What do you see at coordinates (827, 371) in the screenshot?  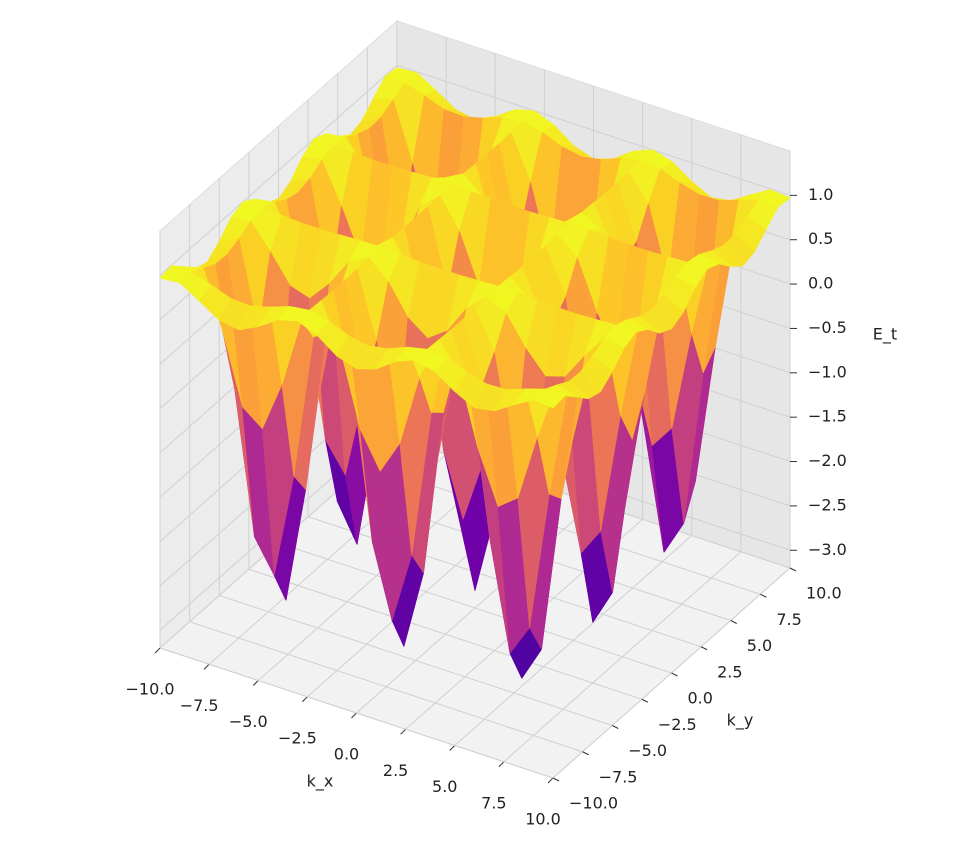 I see `z-tick-label: −1.0` at bounding box center [827, 371].